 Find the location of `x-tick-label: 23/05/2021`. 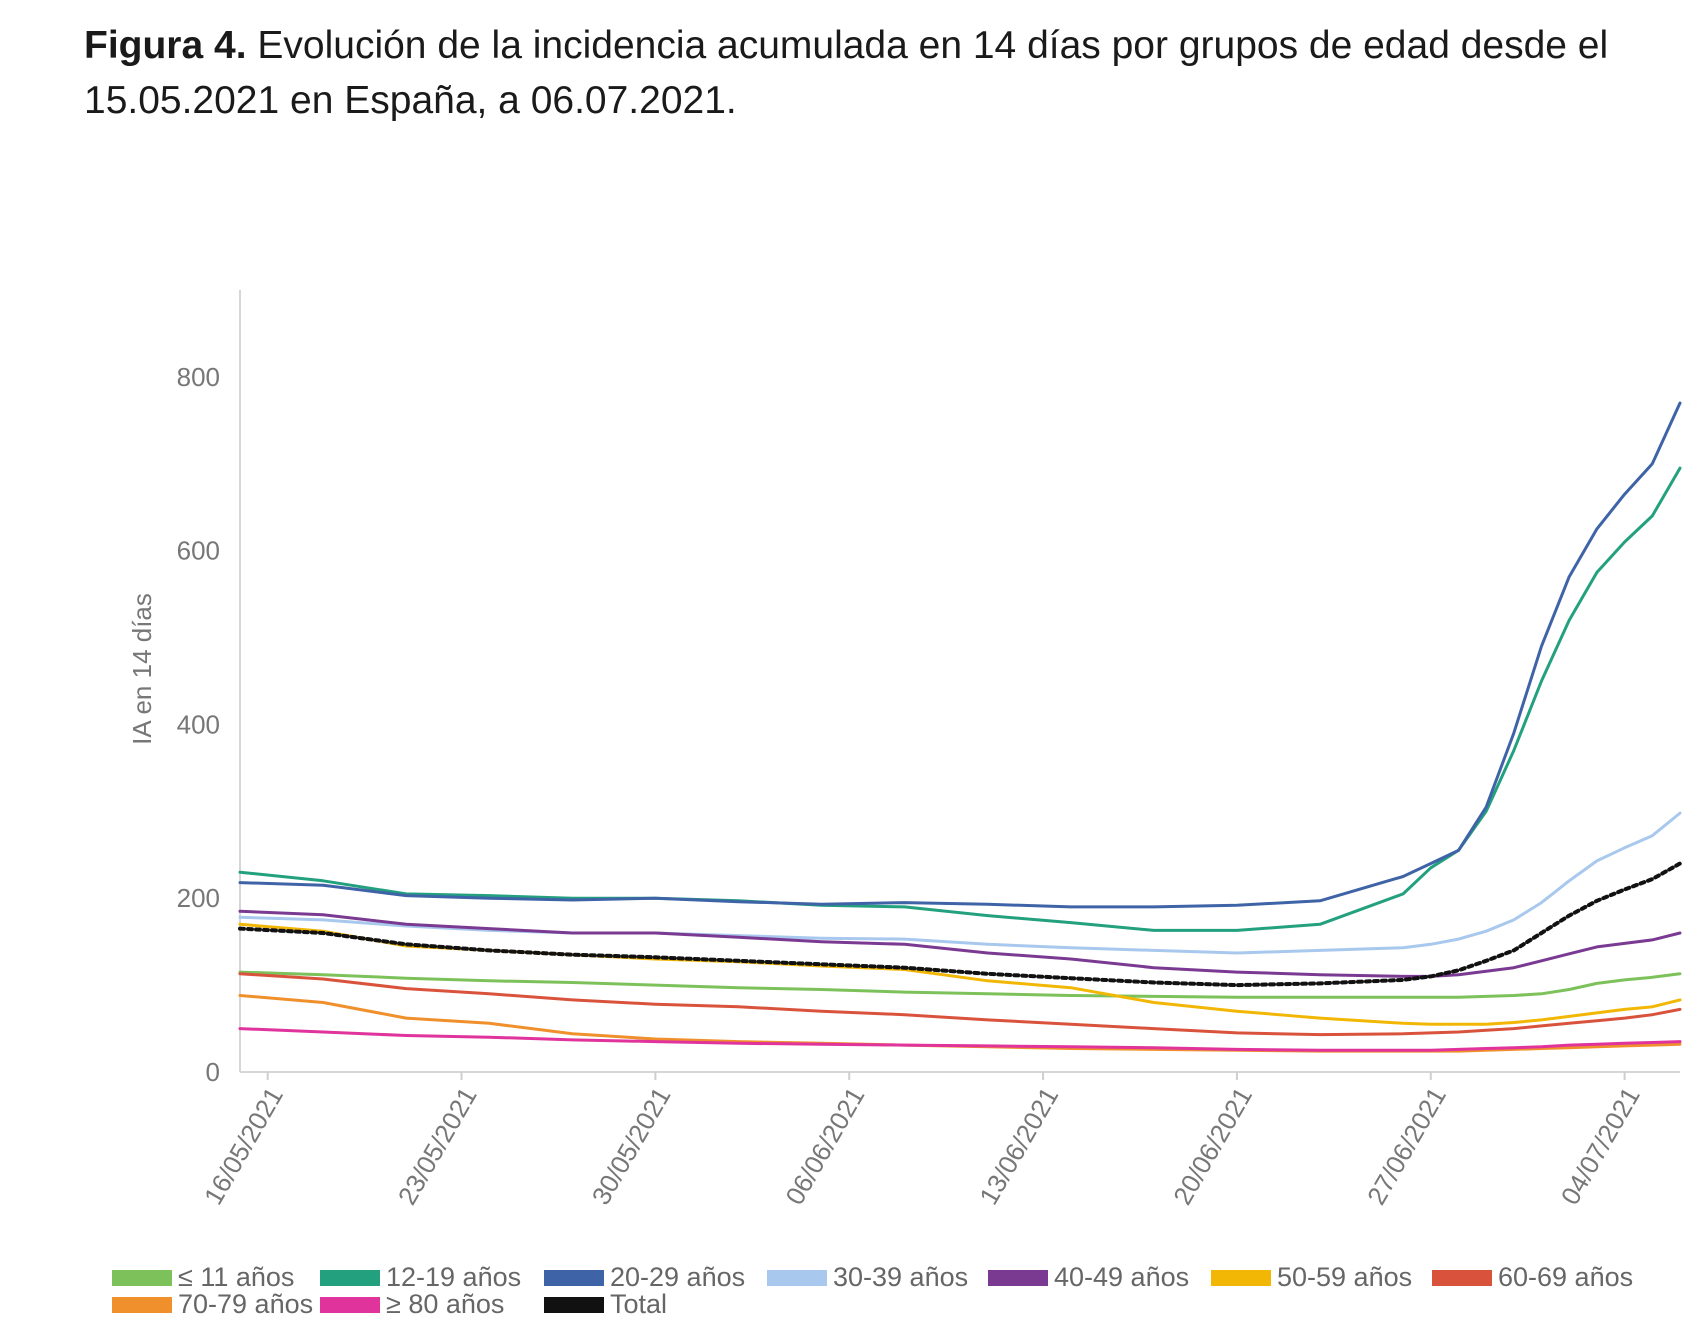

x-tick-label: 23/05/2021 is located at coordinates (437, 1146).